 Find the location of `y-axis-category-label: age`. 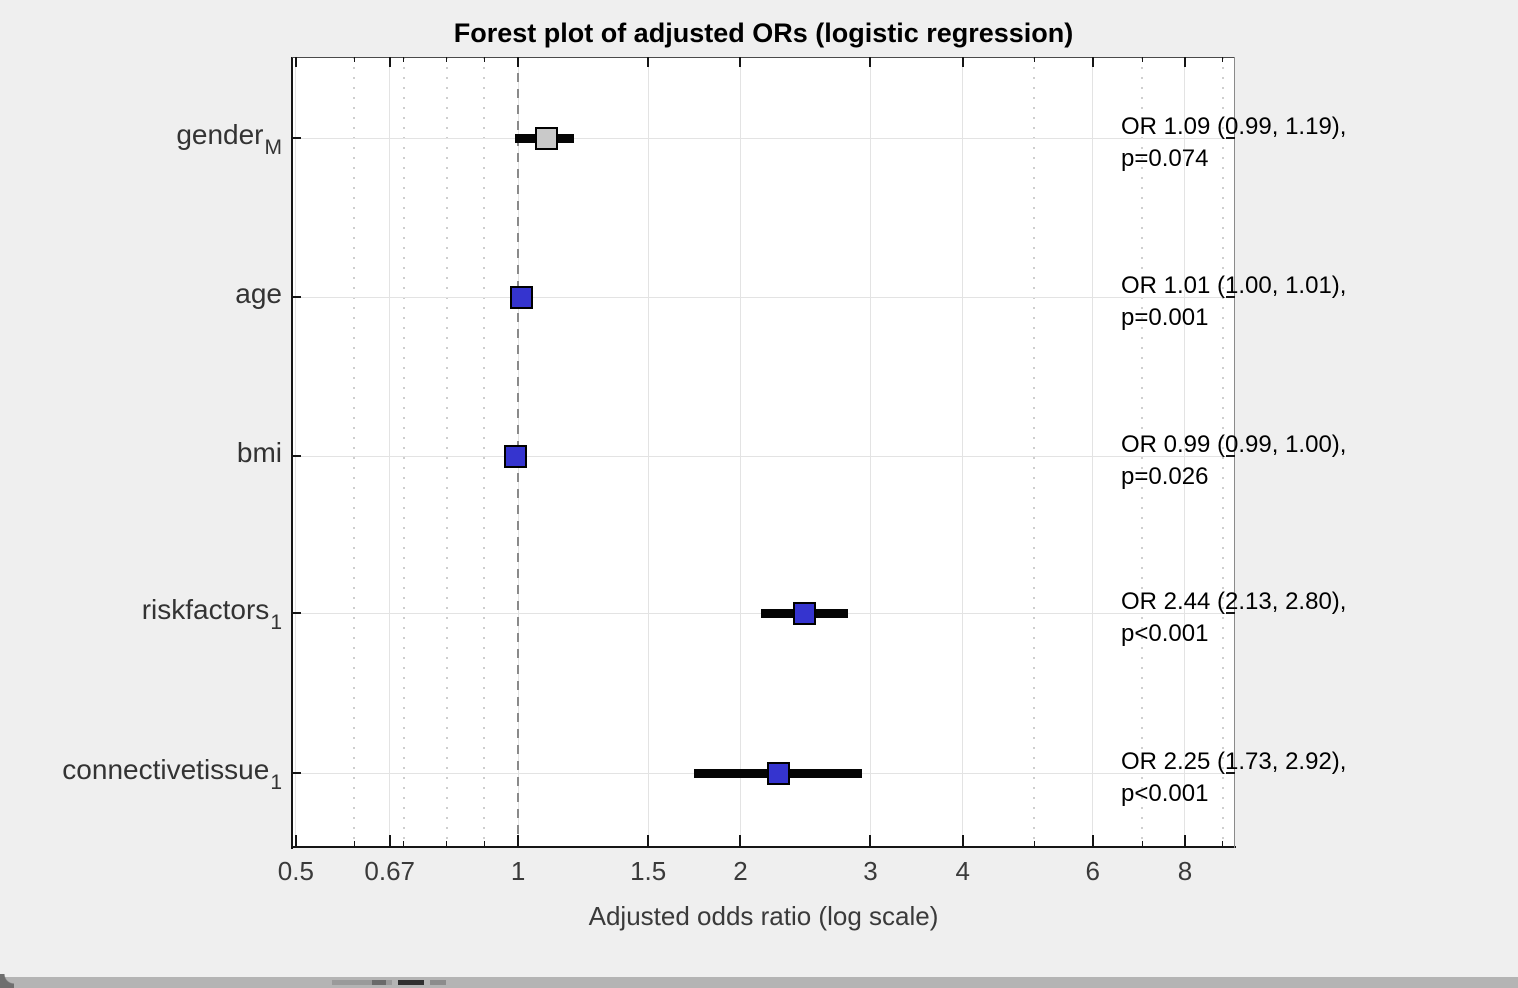

y-axis-category-label: age is located at coordinates (141, 294).